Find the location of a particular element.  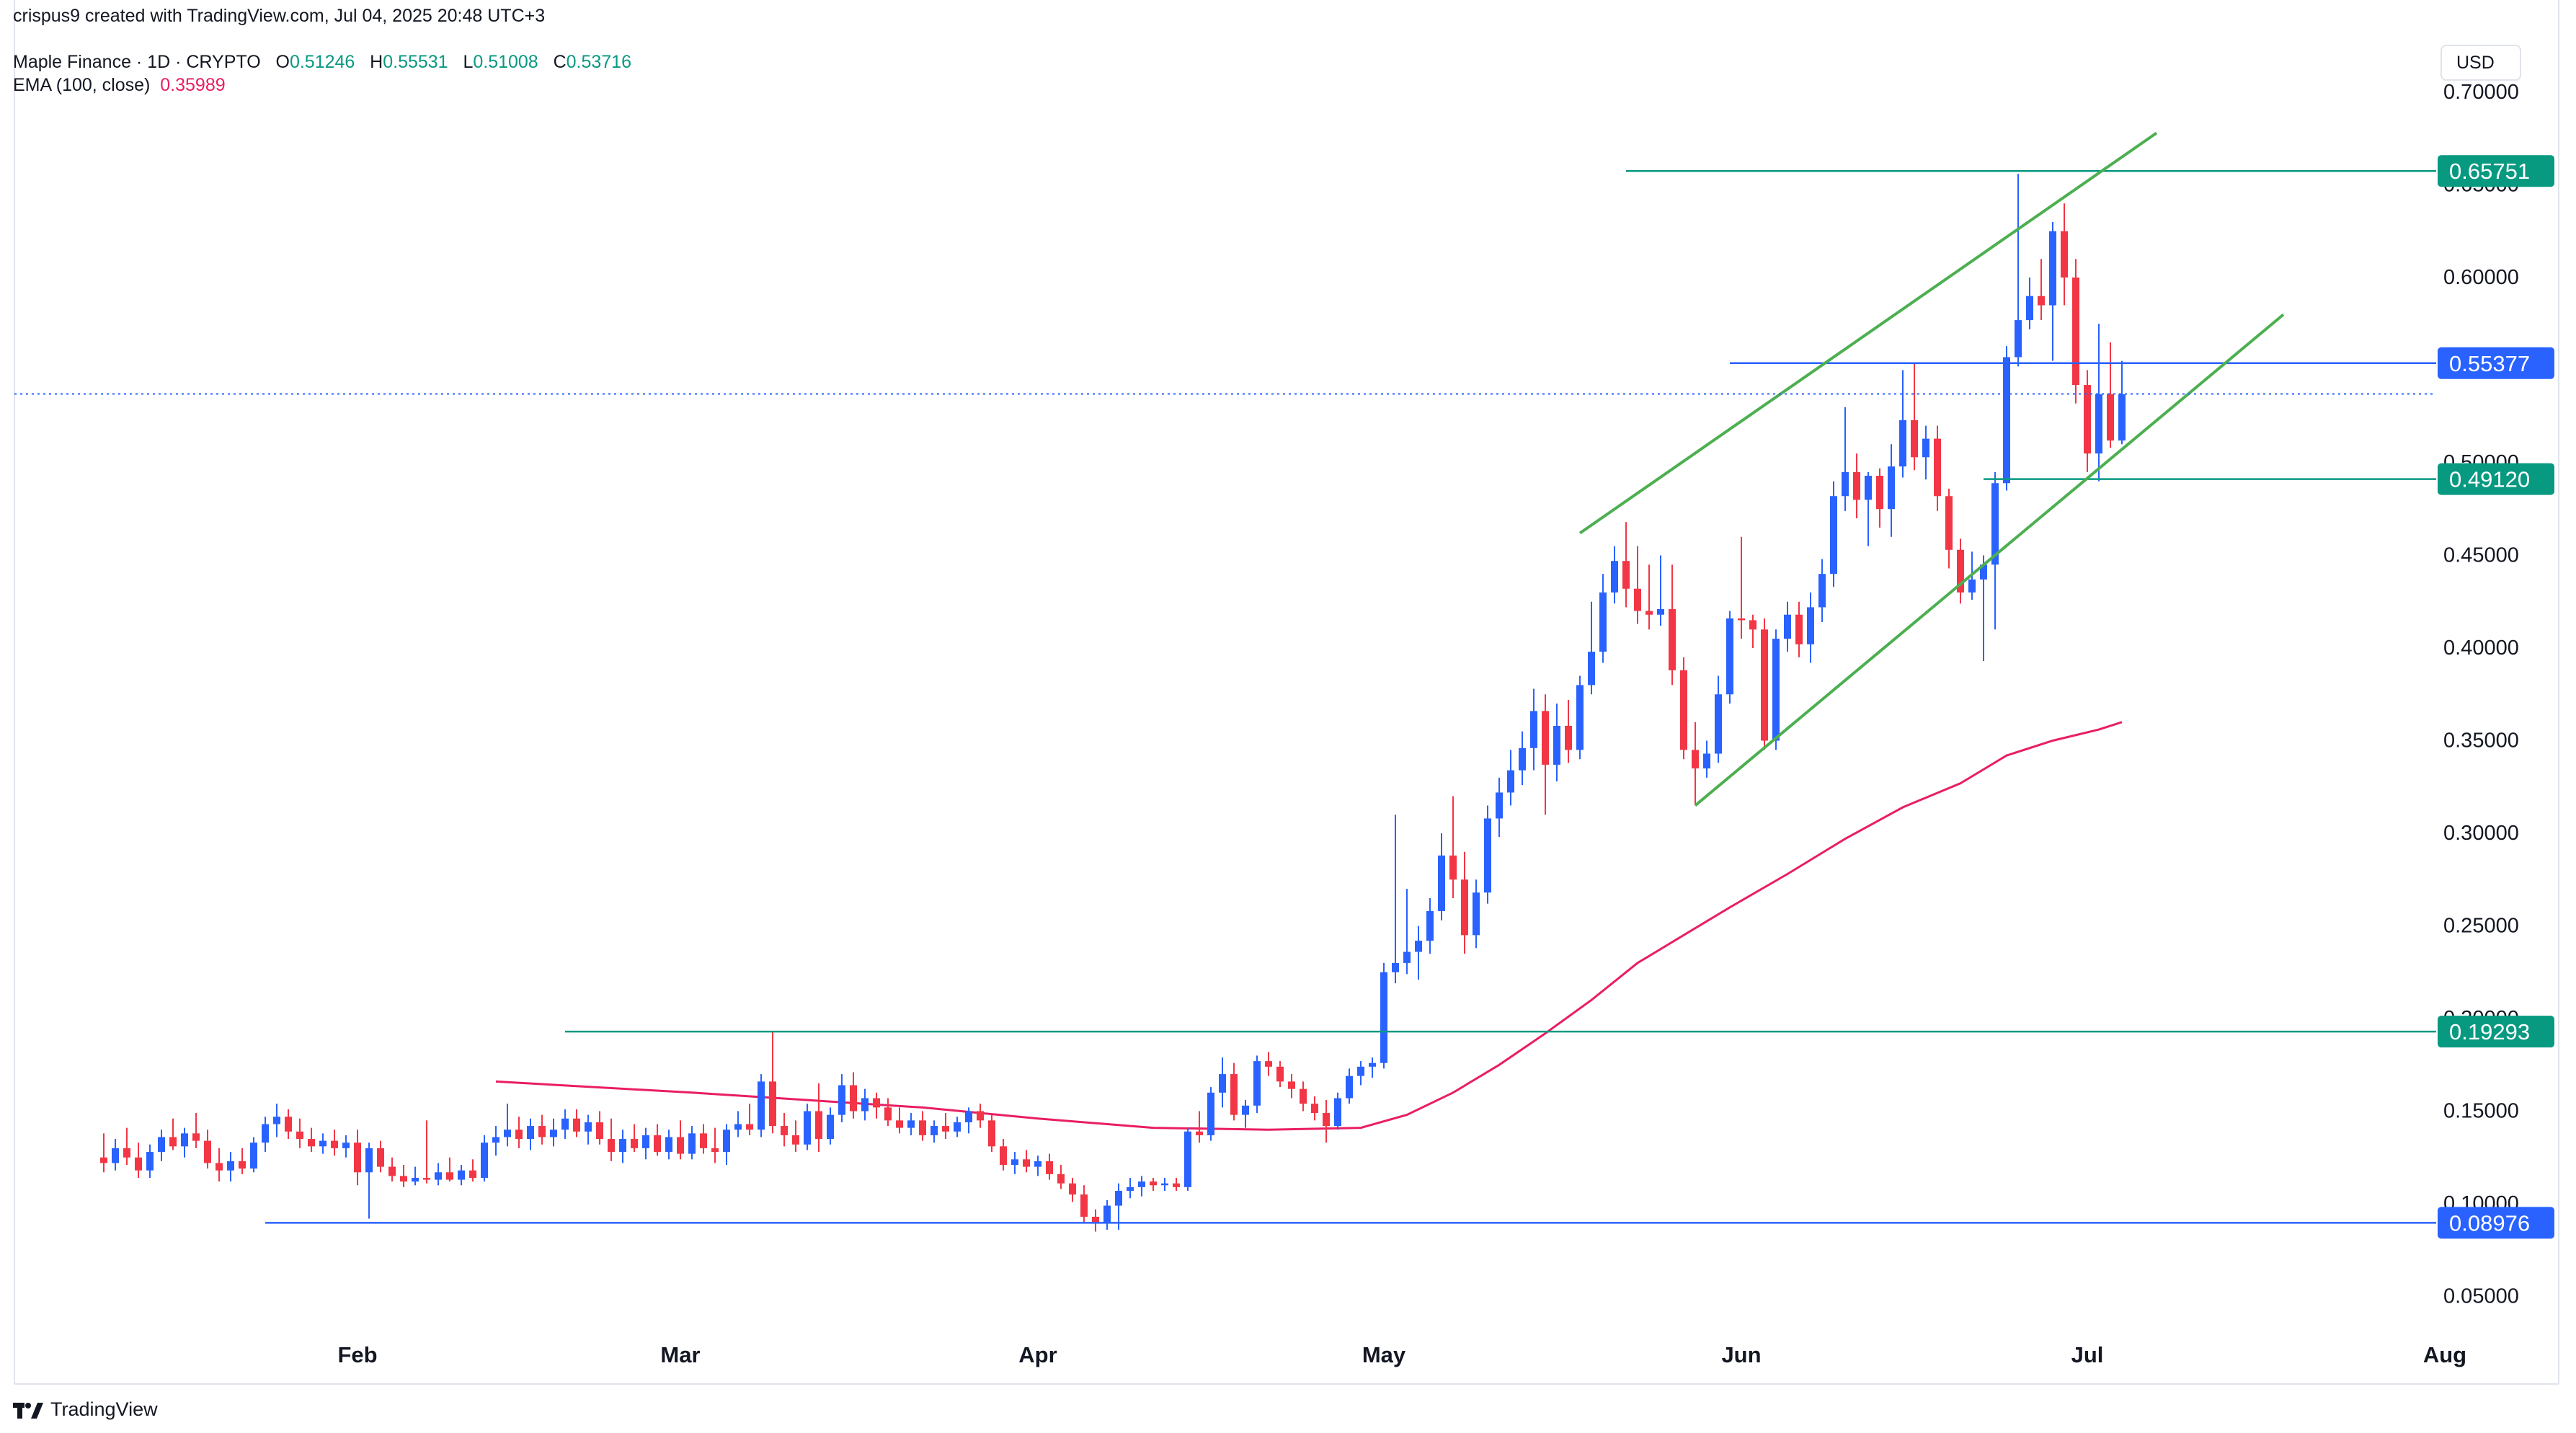

x-tick-label: Jul is located at coordinates (2087, 1354).